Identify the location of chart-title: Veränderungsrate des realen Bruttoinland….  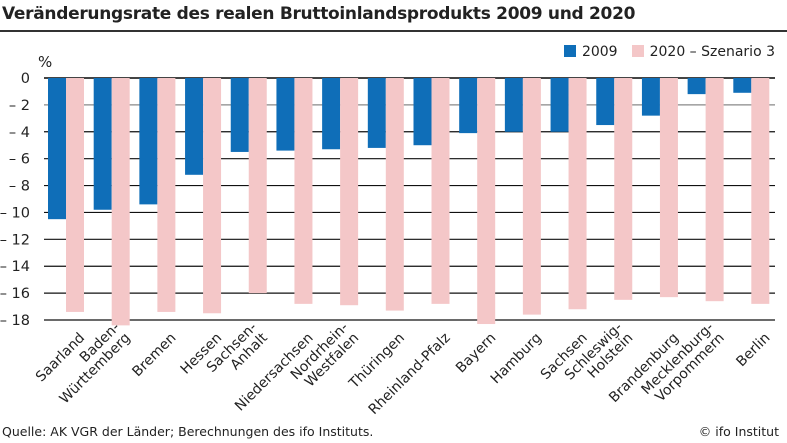
(319, 14).